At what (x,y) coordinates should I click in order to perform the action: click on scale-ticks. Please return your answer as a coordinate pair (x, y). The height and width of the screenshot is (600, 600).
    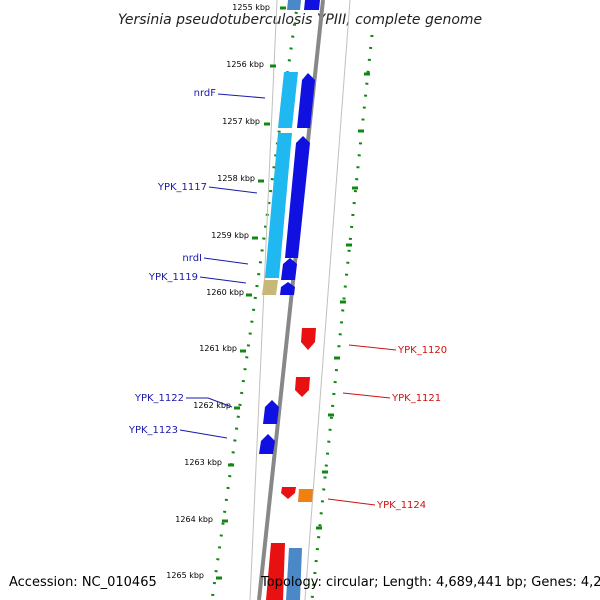
    Looking at the image, I should click on (251, 293).